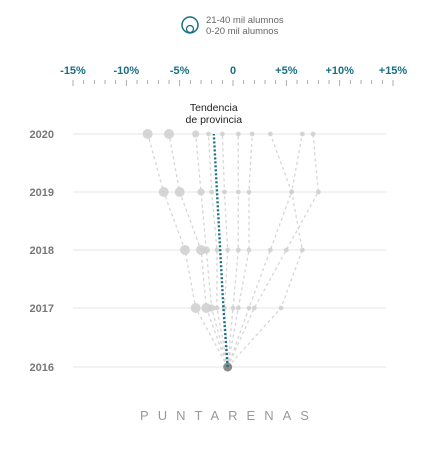 This screenshot has height=468, width=440. I want to click on region-label: PUNTARENAS, so click(229, 415).